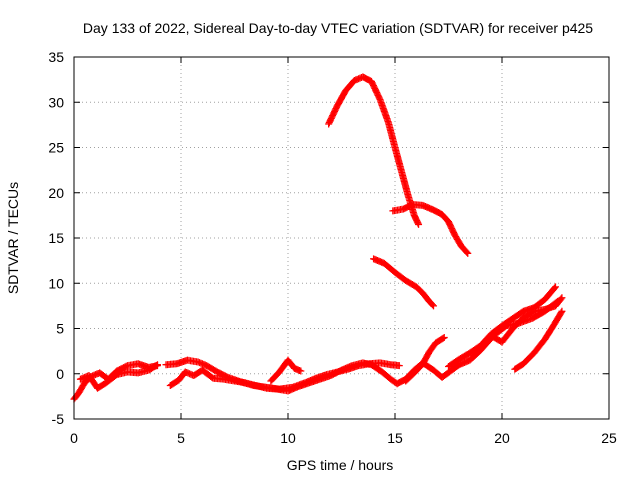 This screenshot has width=640, height=480. Describe the element at coordinates (286, 370) in the screenshot. I see `series-track-e` at that location.